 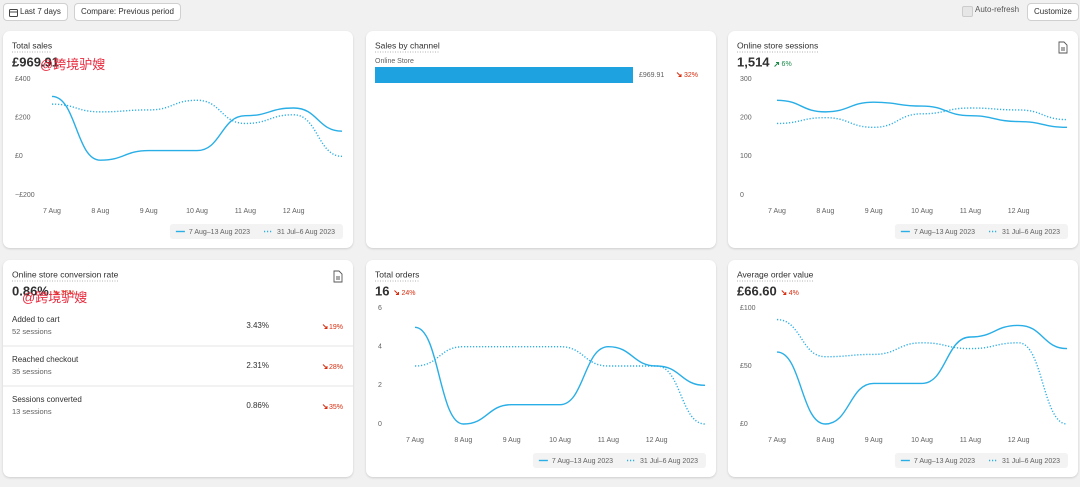 What do you see at coordinates (541, 139) in the screenshot?
I see `chart-card: Sales by channel Online Store £969.91 32%` at bounding box center [541, 139].